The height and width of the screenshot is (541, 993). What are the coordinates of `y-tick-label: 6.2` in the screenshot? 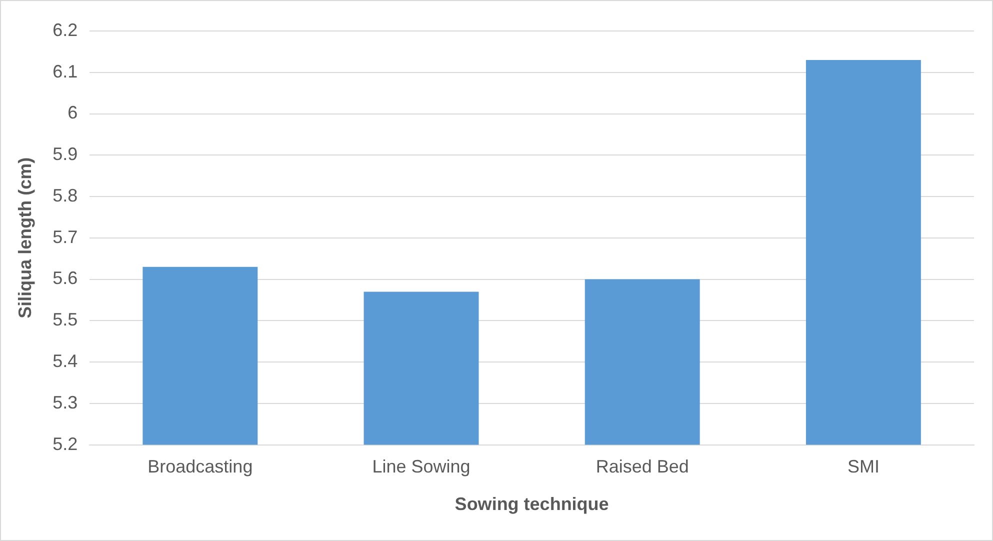 It's located at (65, 30).